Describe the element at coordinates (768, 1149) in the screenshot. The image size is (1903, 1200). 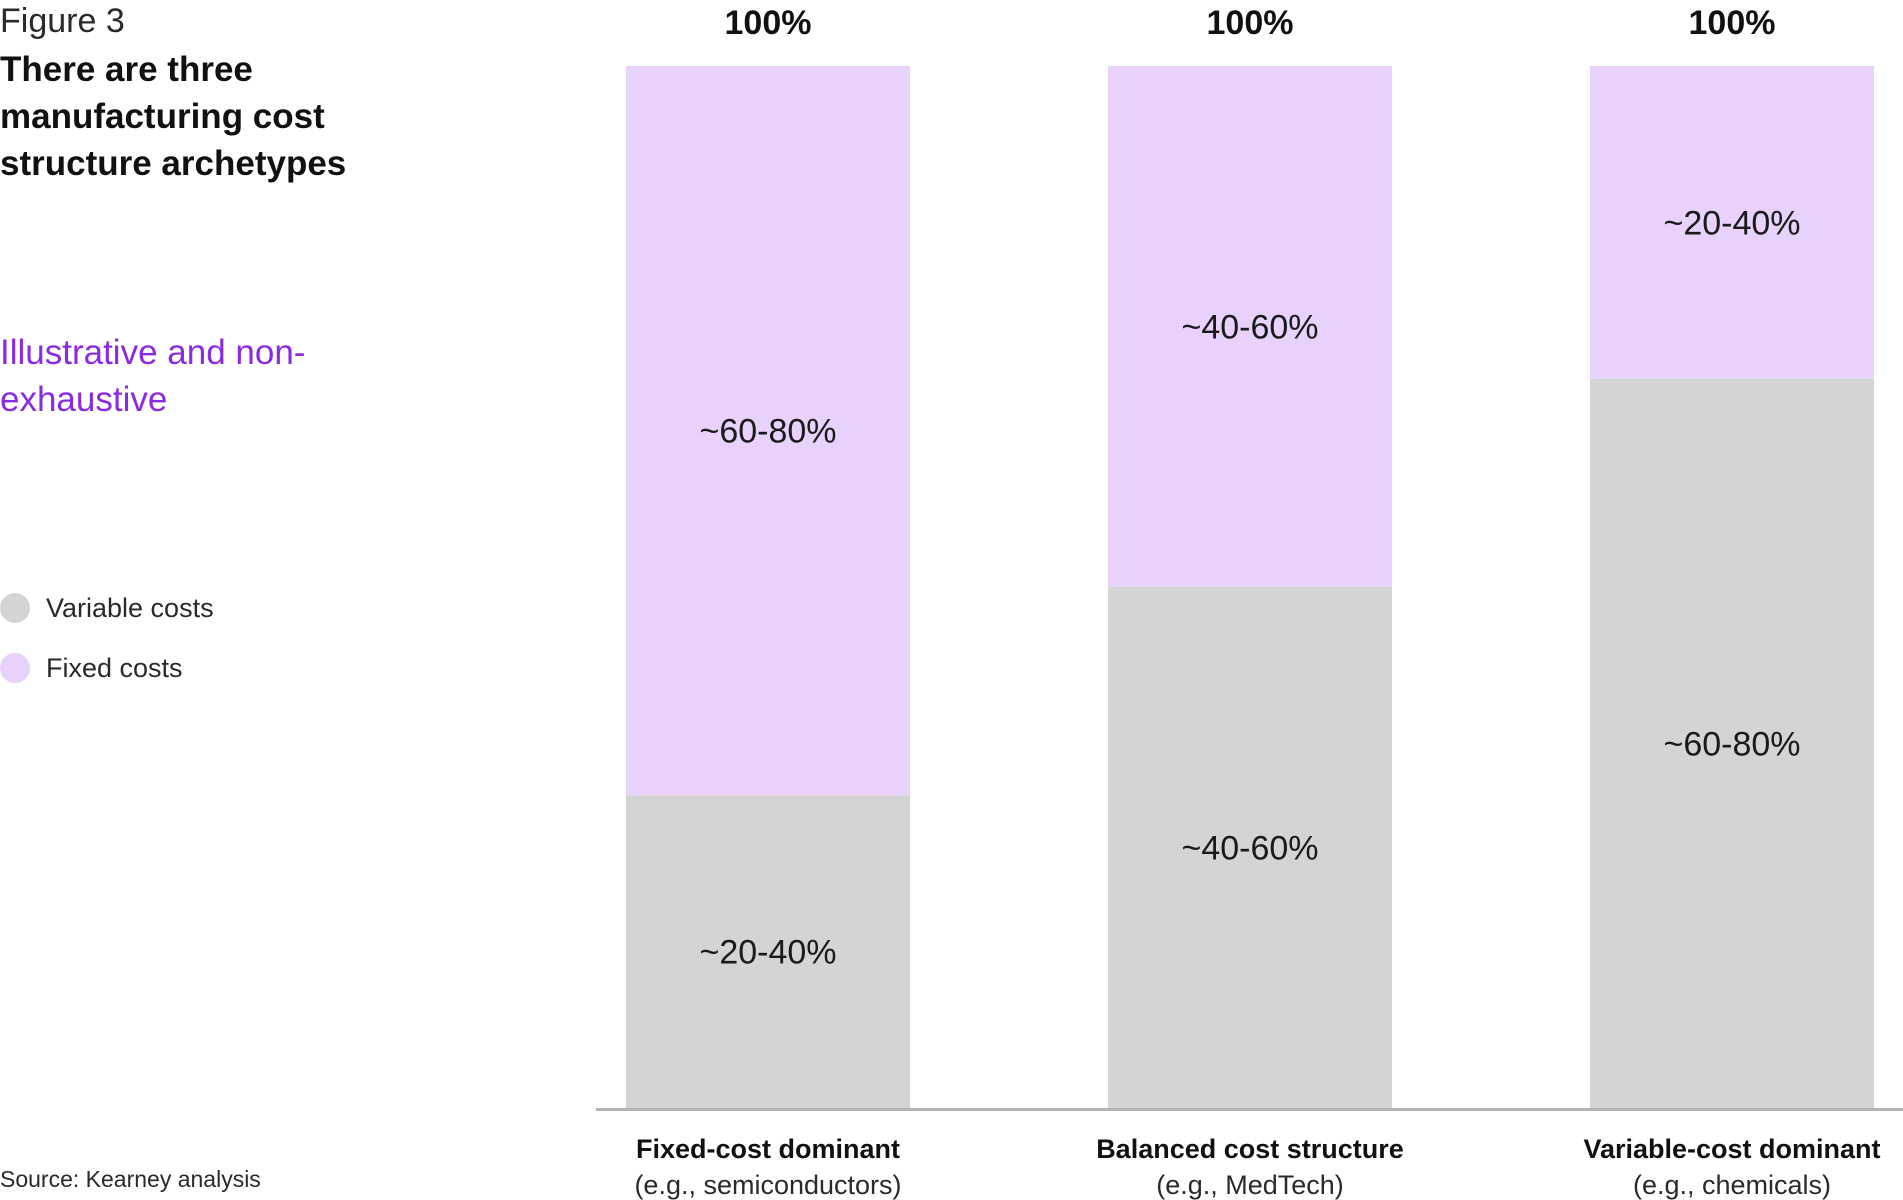
I see `category-label: Fixed-cost dominant` at that location.